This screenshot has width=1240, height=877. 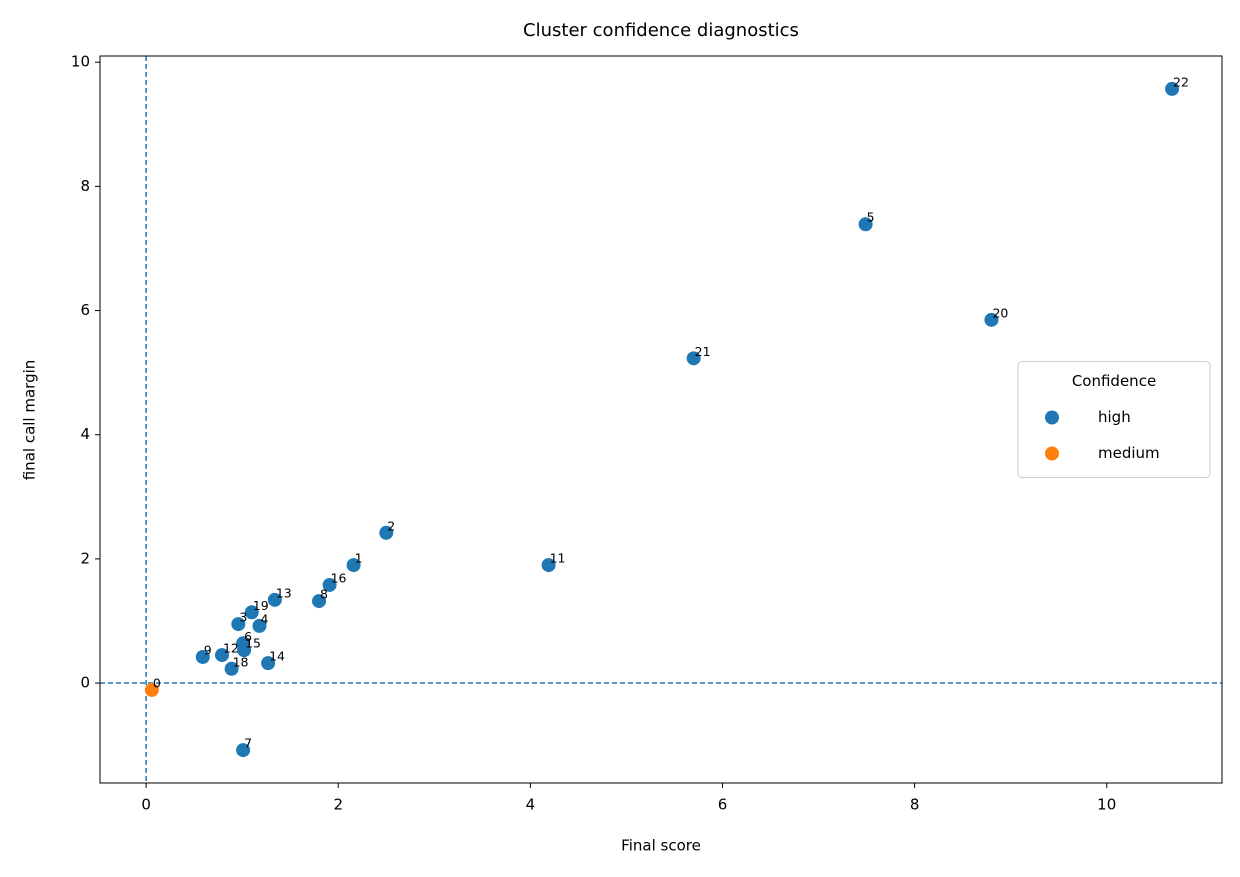 What do you see at coordinates (703, 351) in the screenshot?
I see `point-label: 21` at bounding box center [703, 351].